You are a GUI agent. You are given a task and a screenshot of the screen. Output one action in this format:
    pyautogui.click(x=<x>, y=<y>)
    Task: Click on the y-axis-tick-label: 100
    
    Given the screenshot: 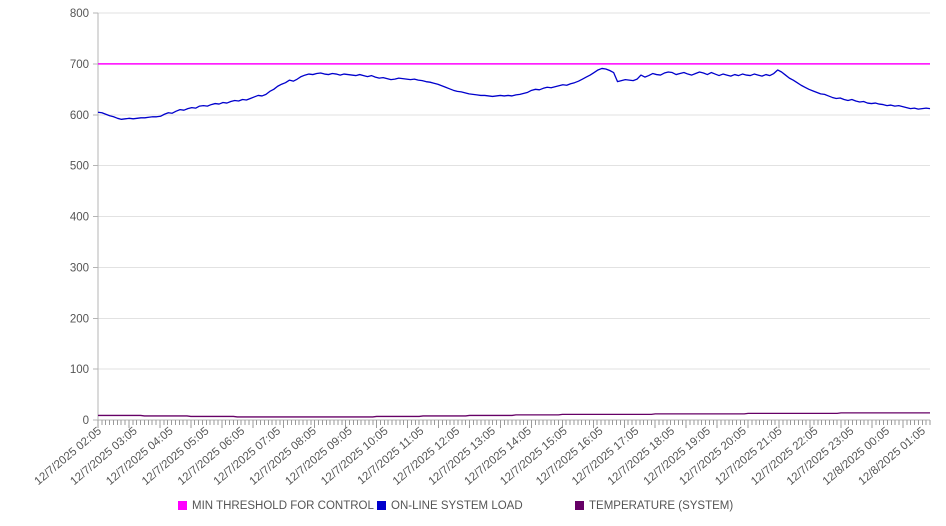 What is the action you would take?
    pyautogui.click(x=79, y=370)
    